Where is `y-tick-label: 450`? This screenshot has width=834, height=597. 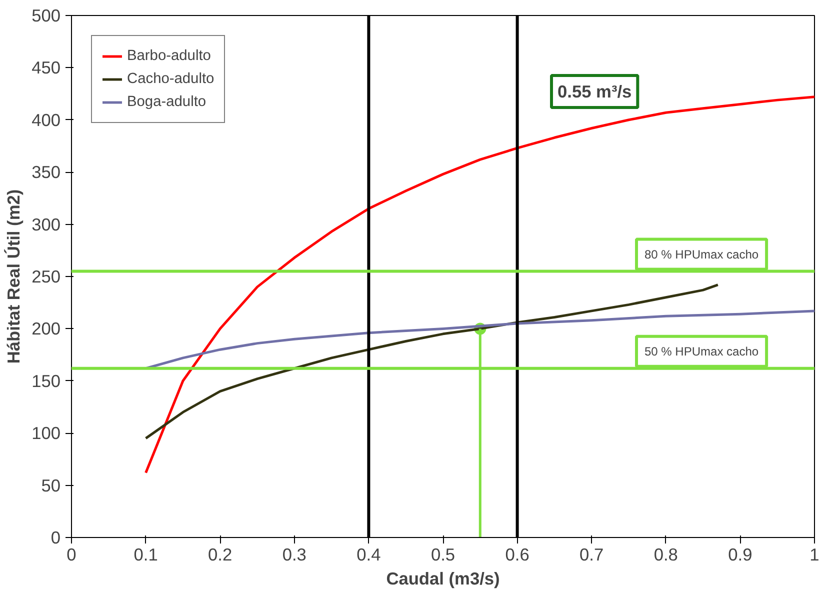 y-tick-label: 450 is located at coordinates (46, 68).